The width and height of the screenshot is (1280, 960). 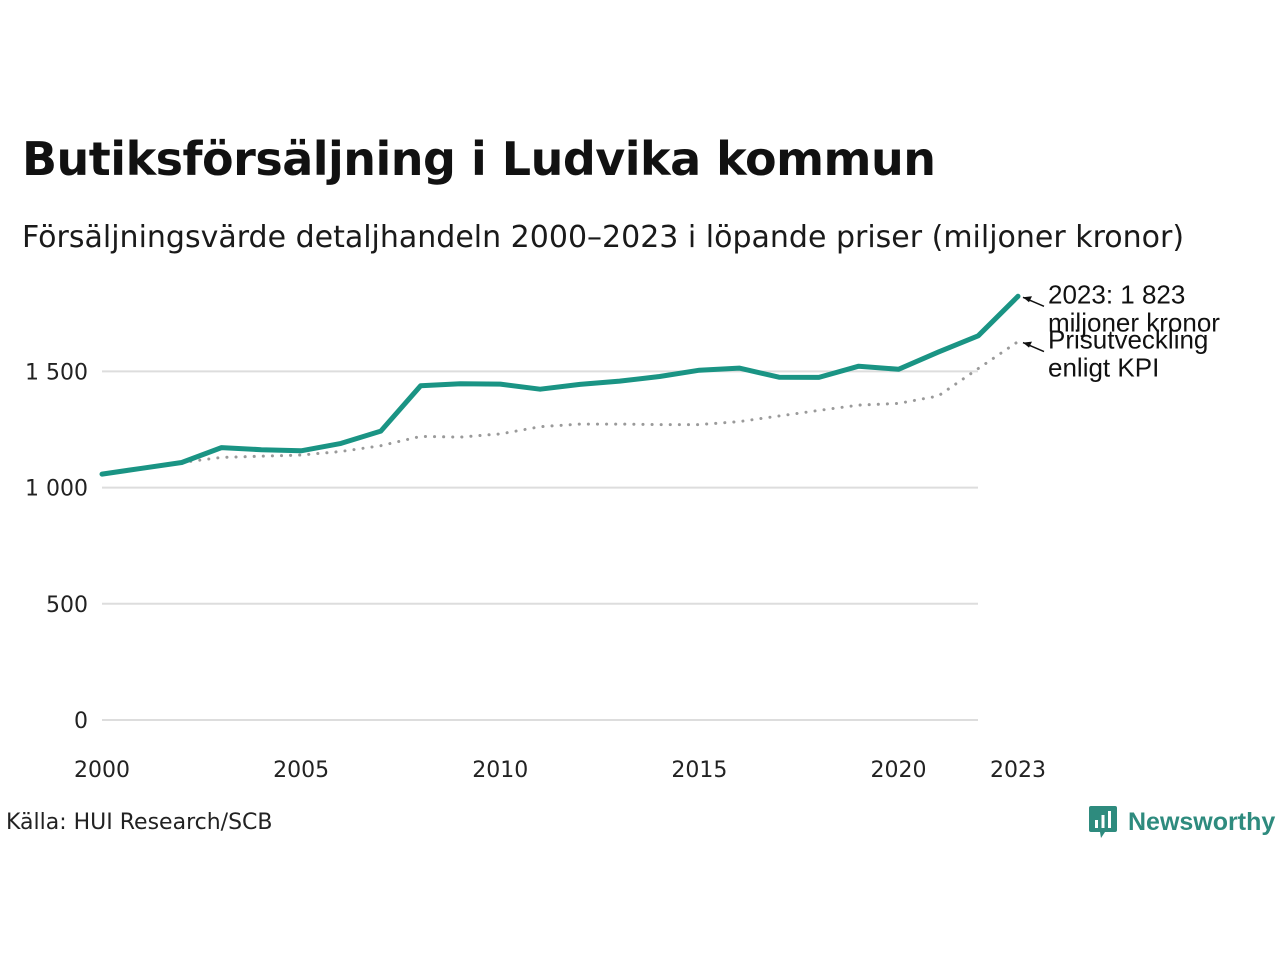 I want to click on y-tick-label: 0, so click(x=81, y=721).